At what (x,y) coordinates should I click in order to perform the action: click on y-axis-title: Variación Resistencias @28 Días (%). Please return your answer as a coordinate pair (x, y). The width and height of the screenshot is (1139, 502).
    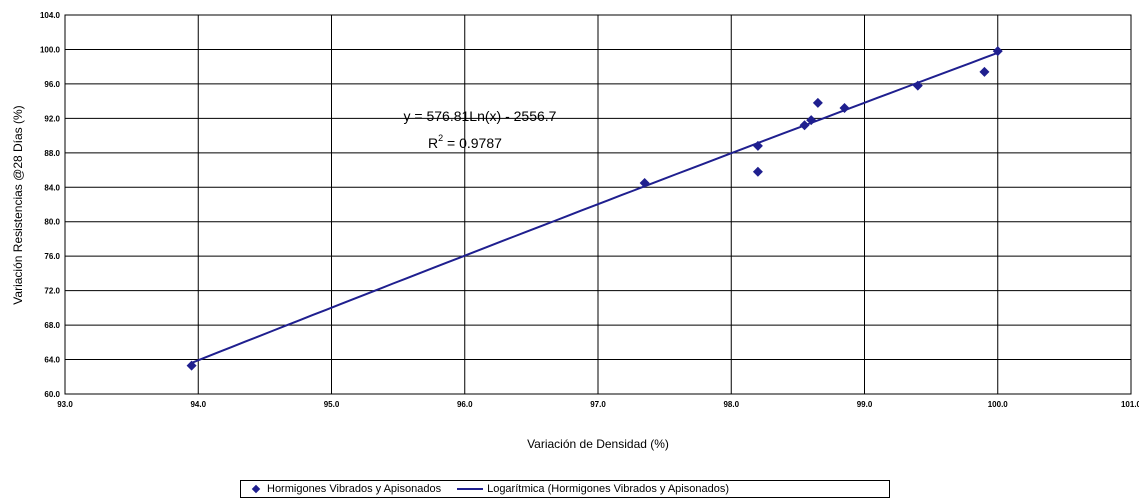
    Looking at the image, I should click on (18, 204).